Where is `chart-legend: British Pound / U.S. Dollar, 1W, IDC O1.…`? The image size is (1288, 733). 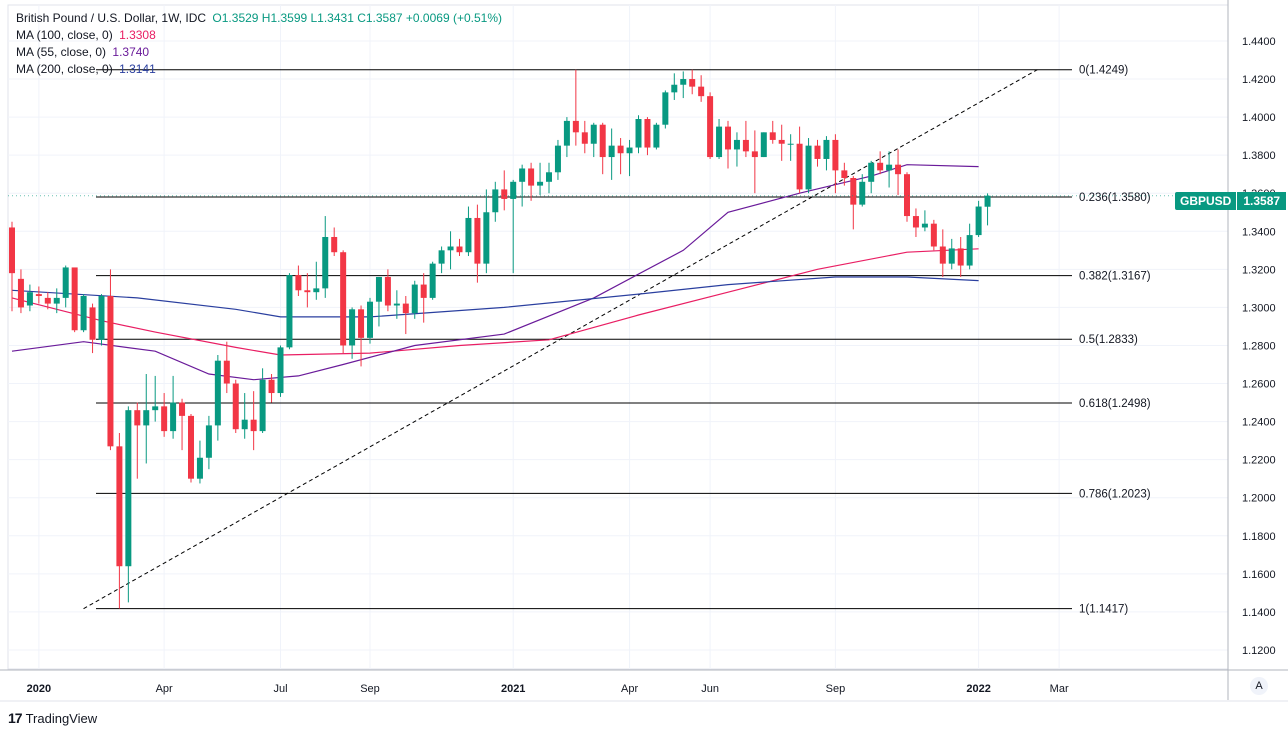 chart-legend: British Pound / U.S. Dollar, 1W, IDC O1.… is located at coordinates (259, 44).